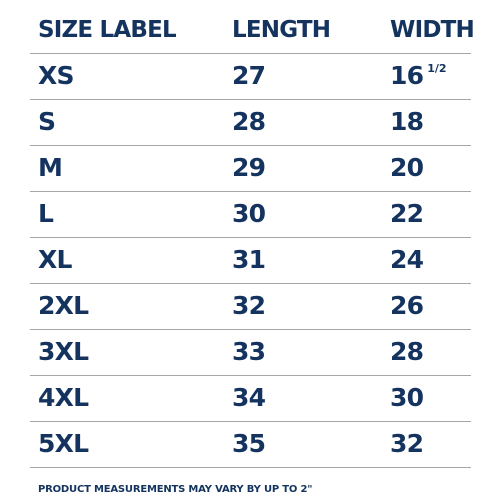  I want to click on size-cell: XS, so click(56, 75).